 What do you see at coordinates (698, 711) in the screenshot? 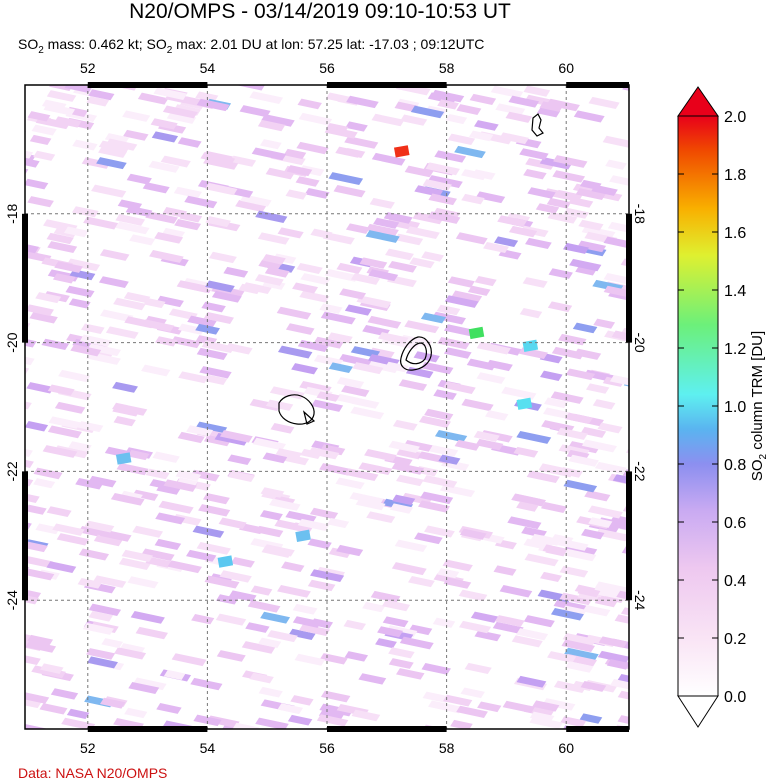
I see `colorbar-bottom-arrow` at bounding box center [698, 711].